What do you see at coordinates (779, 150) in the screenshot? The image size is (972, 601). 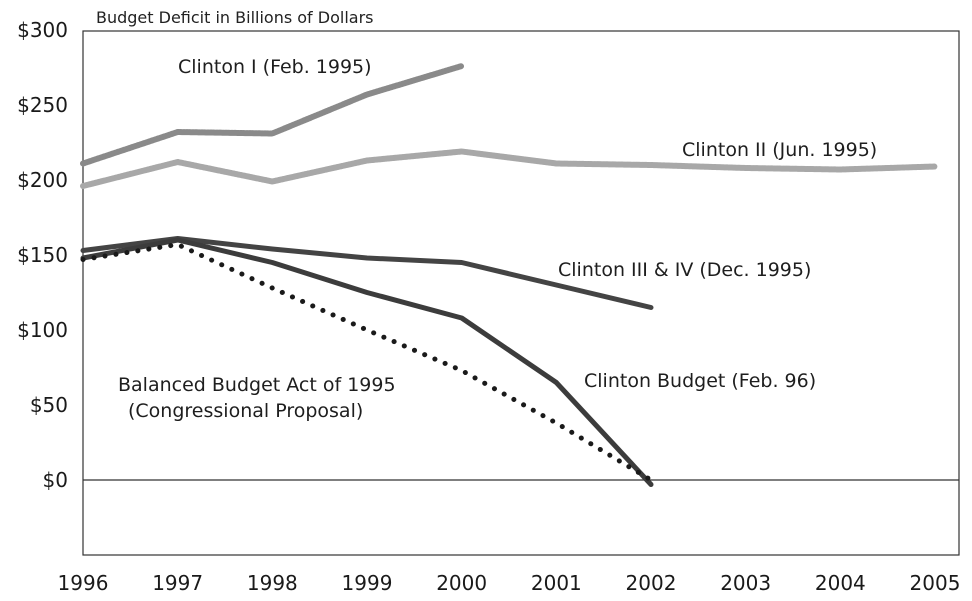 I see `series-label-clinton-2: Clinton II (Jun. 1995)` at bounding box center [779, 150].